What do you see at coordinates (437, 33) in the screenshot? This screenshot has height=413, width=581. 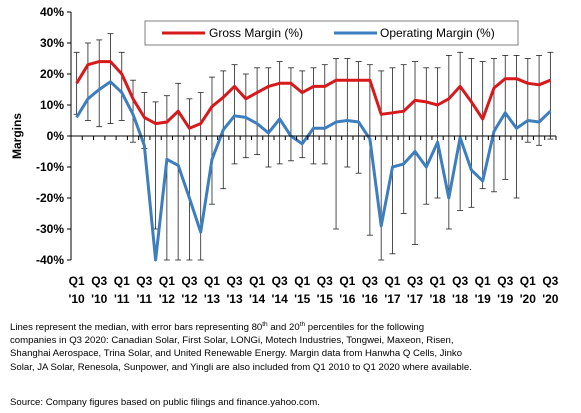 I see `legend-label-operating-margin: Operating Margin (%)` at bounding box center [437, 33].